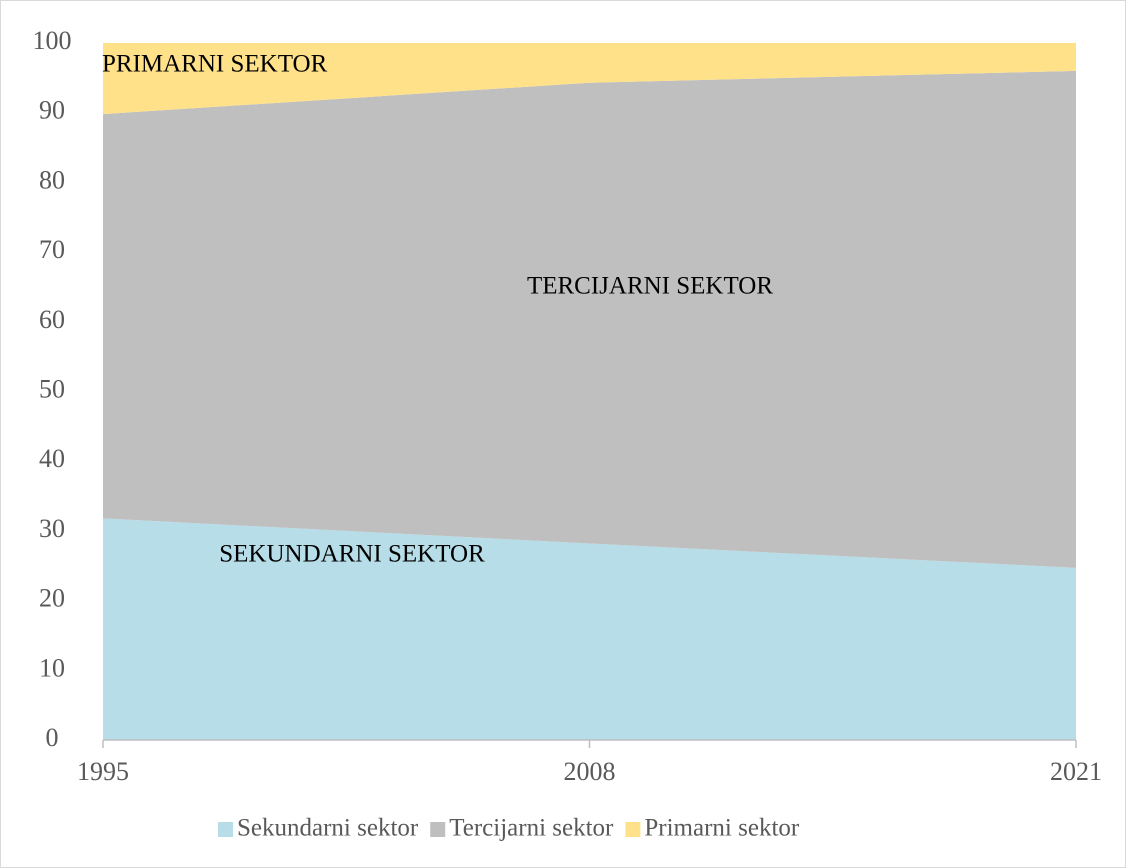 The height and width of the screenshot is (868, 1126). Describe the element at coordinates (722, 828) in the screenshot. I see `legend-label: Primarni sektor` at that location.